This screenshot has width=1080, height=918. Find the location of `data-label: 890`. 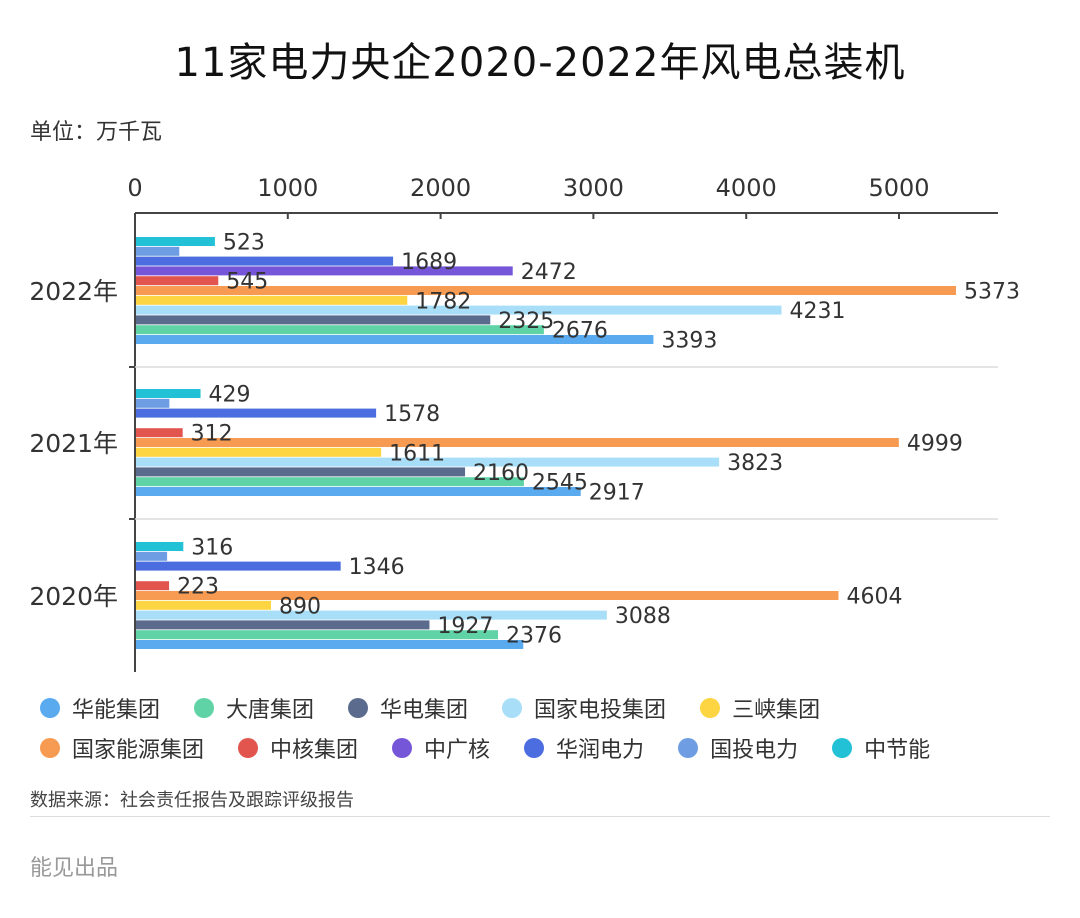

data-label: 890 is located at coordinates (300, 606).